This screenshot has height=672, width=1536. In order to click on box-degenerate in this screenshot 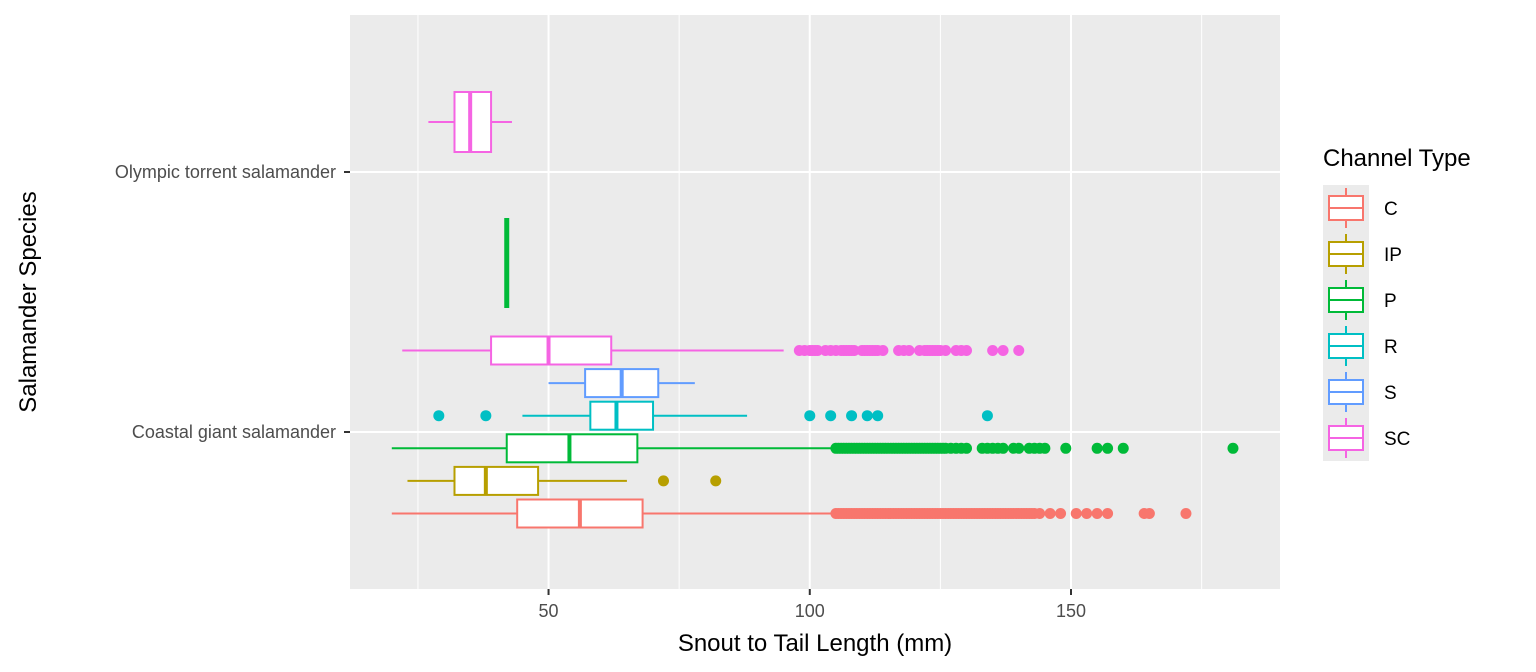, I will do `click(507, 263)`.